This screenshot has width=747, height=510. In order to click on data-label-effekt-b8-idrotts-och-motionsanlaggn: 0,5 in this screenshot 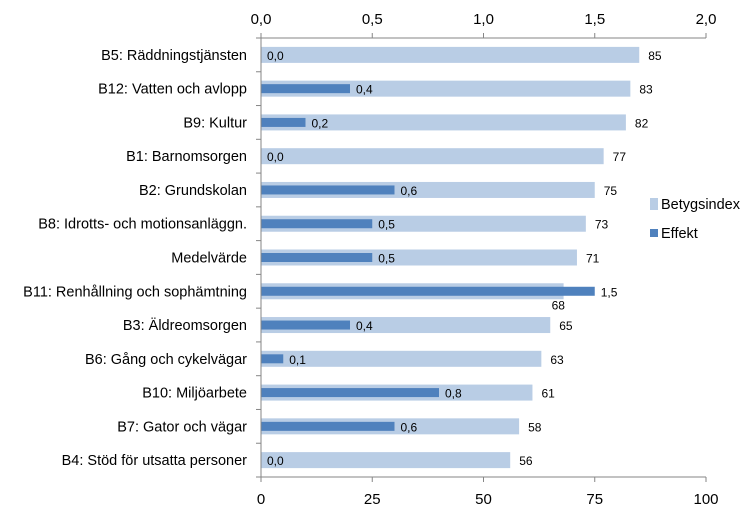, I will do `click(386, 225)`.